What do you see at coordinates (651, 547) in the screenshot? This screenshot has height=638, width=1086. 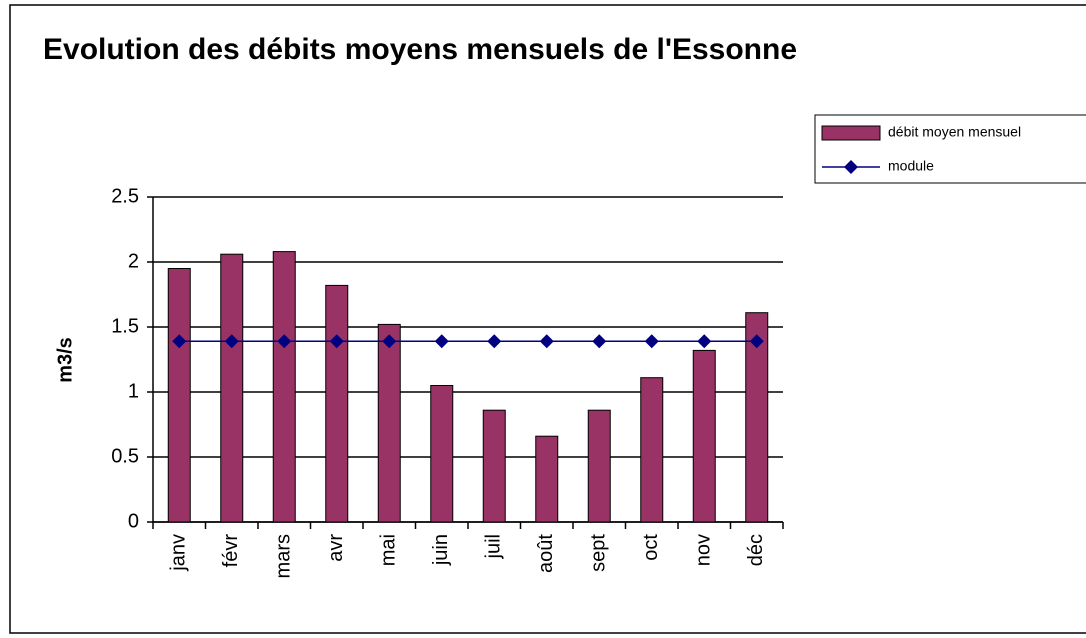 I see `x-tick-label: oct` at bounding box center [651, 547].